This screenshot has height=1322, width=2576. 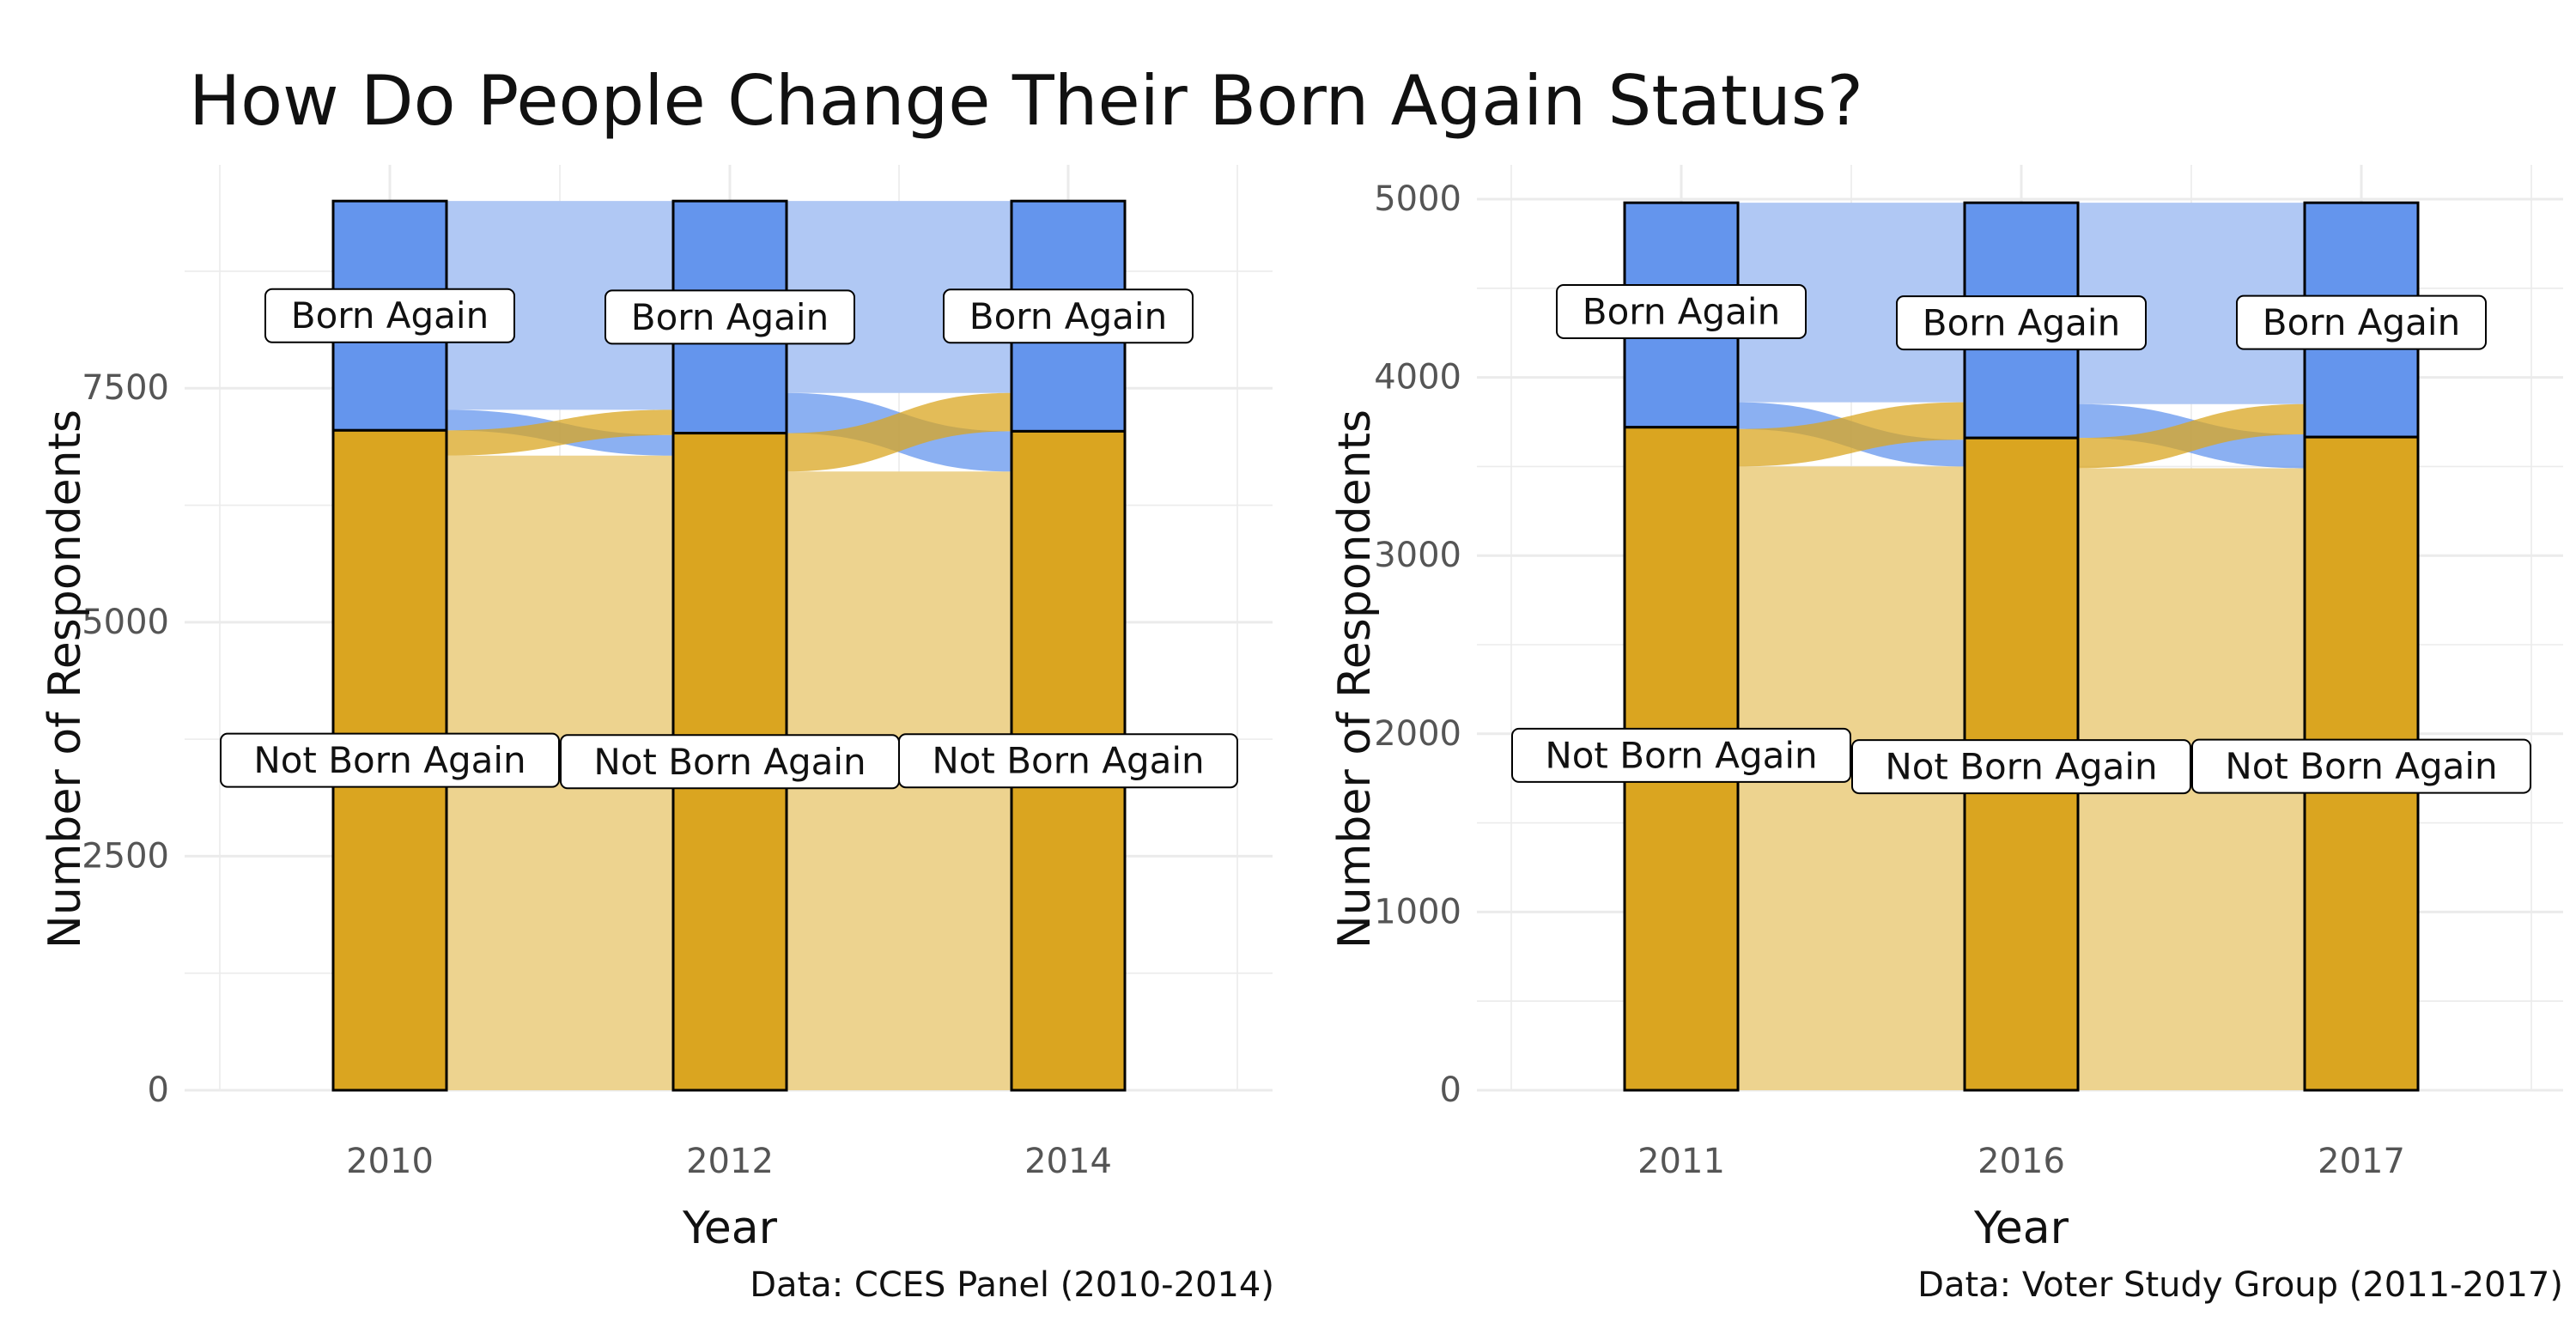 What do you see at coordinates (126, 856) in the screenshot?
I see `y-tick-label: 2500` at bounding box center [126, 856].